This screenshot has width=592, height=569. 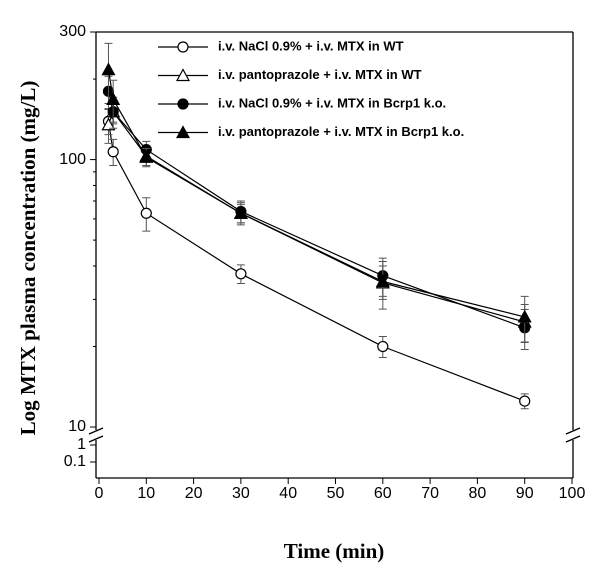 I want to click on y-tick-label: 300, so click(x=72, y=31).